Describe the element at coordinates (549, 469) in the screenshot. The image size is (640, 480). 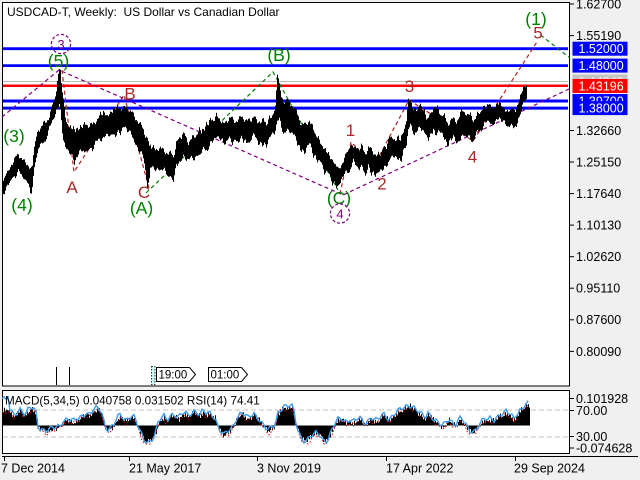
I see `svg-text: 29 Sep 2024` at that location.